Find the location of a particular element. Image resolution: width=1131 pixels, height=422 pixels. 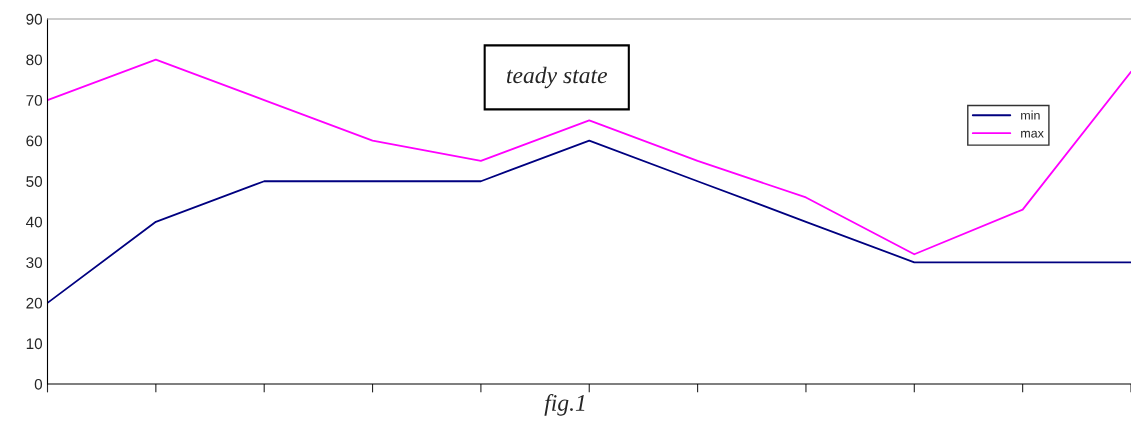

y-tick-label: 50 is located at coordinates (34, 181).